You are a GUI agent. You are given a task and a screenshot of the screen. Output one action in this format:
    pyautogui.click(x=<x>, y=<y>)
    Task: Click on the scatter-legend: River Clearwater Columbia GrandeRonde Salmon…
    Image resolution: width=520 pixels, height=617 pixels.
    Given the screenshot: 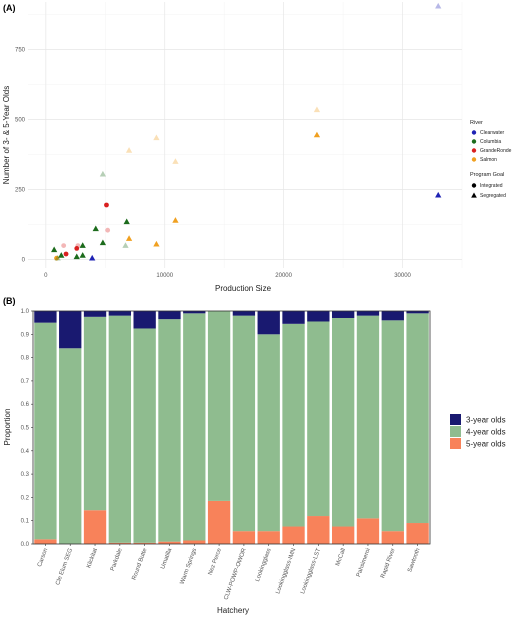 What is the action you would take?
    pyautogui.click(x=491, y=159)
    